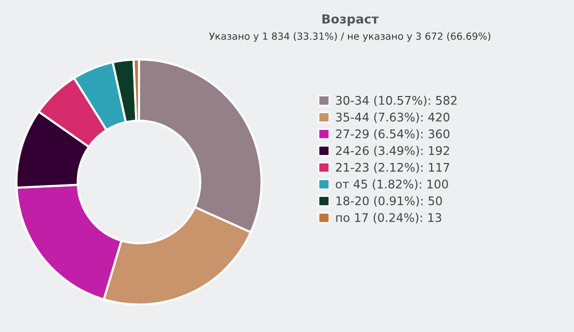 Image resolution: width=574 pixels, height=332 pixels. Describe the element at coordinates (349, 37) in the screenshot. I see `chart-subtitle: Указано у 1 834 (33.31%) / не указано у 3 672 (66.69%)` at that location.